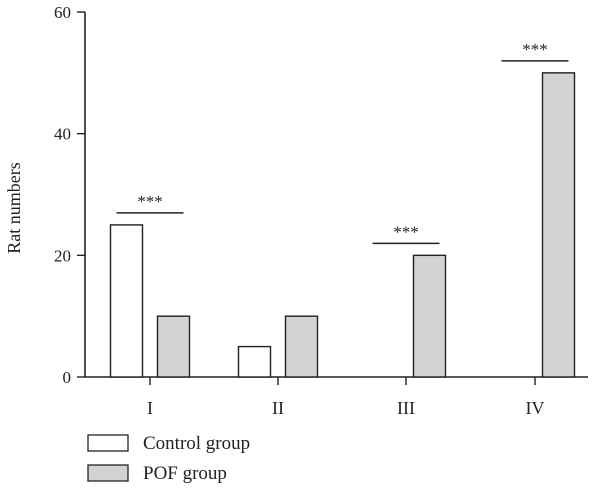  What do you see at coordinates (14, 208) in the screenshot?
I see `y-axis-label: Rat numbers` at bounding box center [14, 208].